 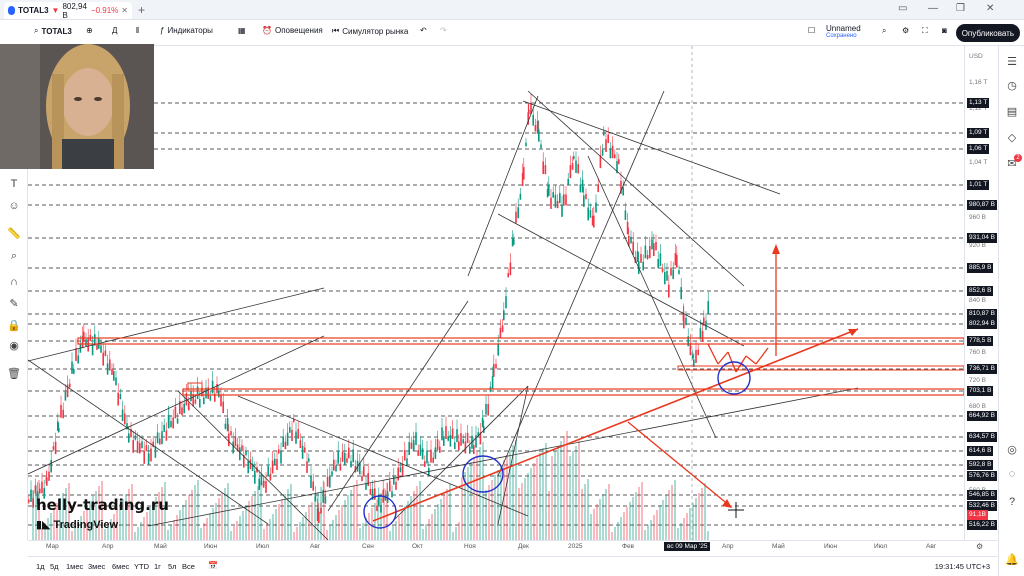 What do you see at coordinates (14, 282) in the screenshot?
I see `magnet-icon: ∩` at bounding box center [14, 282].